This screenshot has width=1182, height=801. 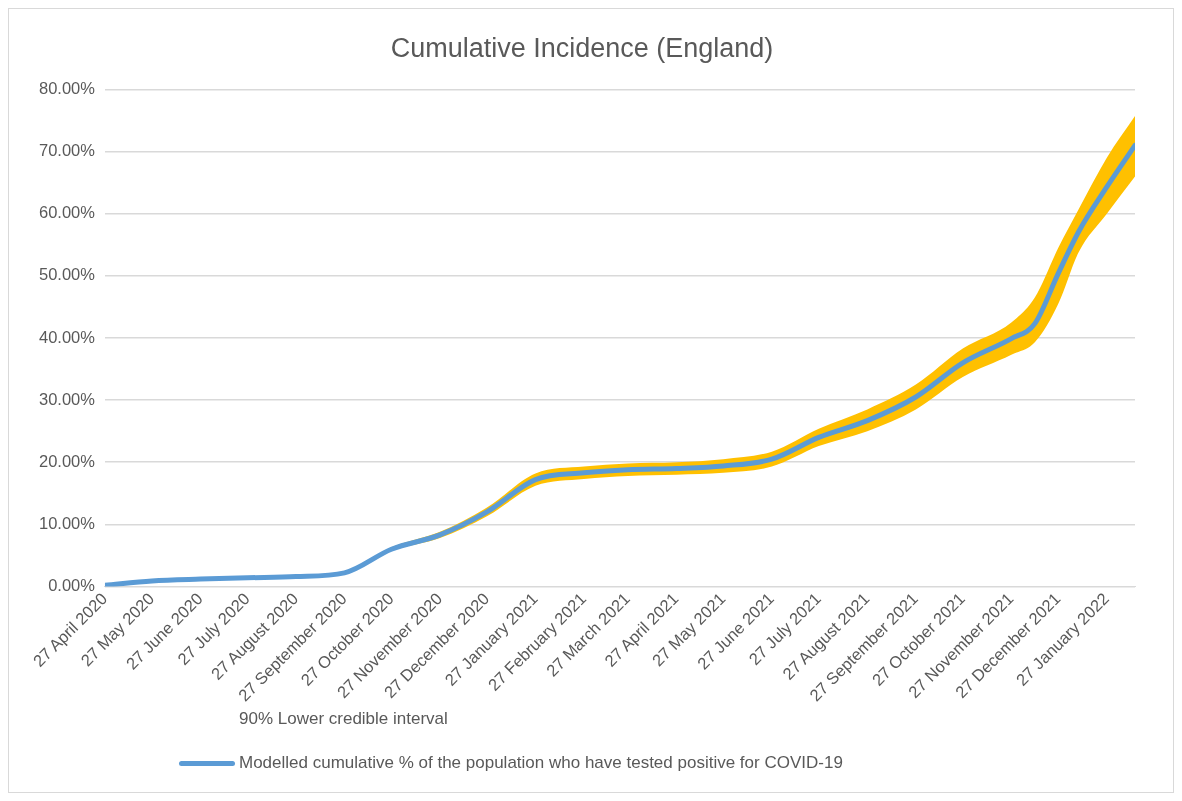 I want to click on y-tick-label: 40.00%, so click(x=67, y=336).